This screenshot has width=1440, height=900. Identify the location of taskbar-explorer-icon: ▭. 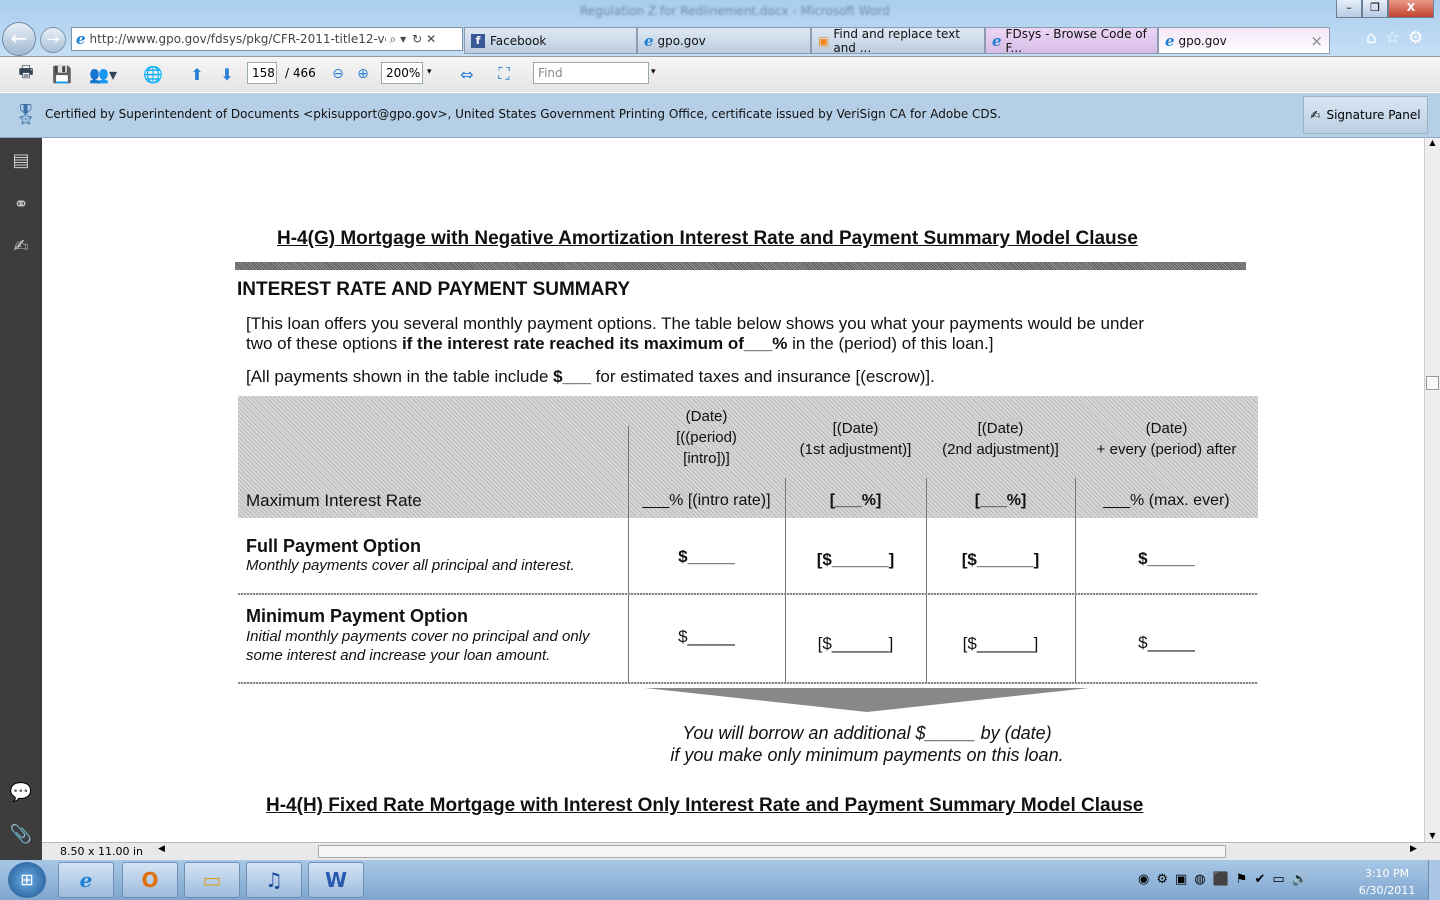
(212, 880).